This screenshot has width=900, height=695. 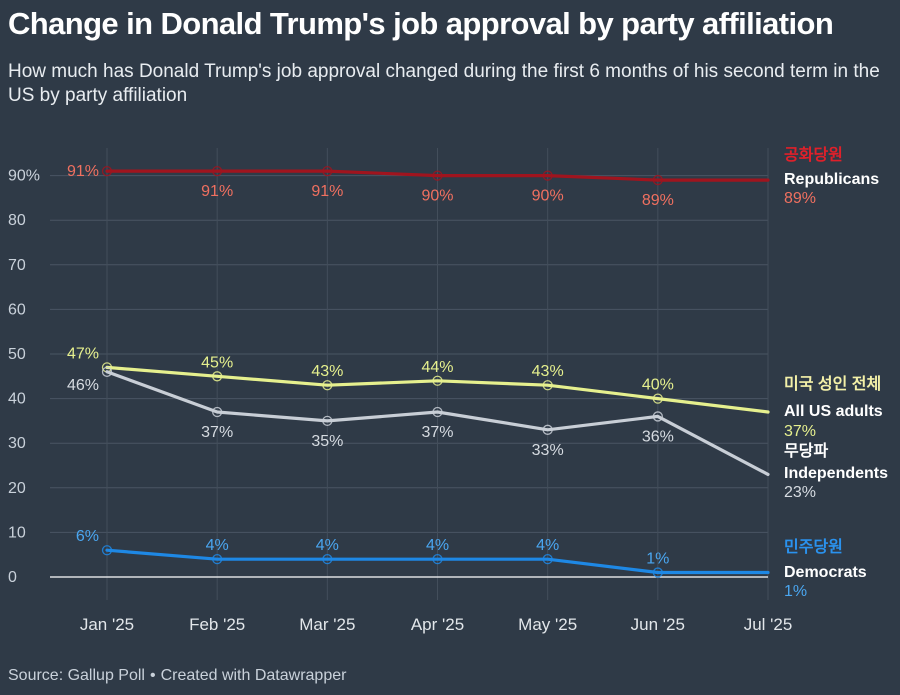 What do you see at coordinates (831, 179) in the screenshot?
I see `legend-name-rep: Republicans` at bounding box center [831, 179].